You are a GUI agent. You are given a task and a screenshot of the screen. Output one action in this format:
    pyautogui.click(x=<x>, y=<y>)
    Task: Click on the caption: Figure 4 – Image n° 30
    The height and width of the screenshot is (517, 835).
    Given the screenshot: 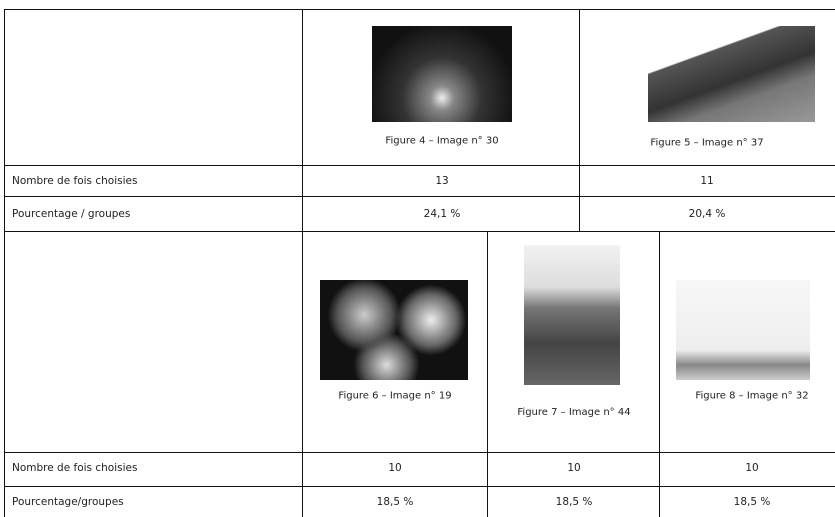 What is the action you would take?
    pyautogui.click(x=442, y=141)
    